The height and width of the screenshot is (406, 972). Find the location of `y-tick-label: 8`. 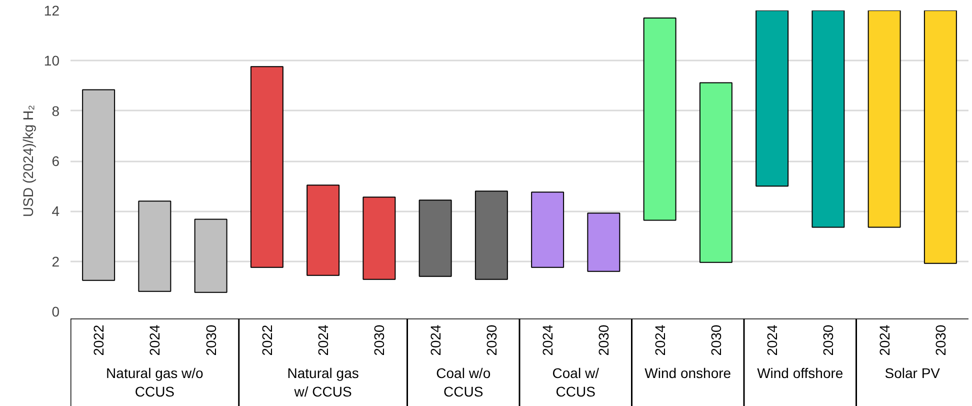

y-tick-label: 8 is located at coordinates (56, 110).